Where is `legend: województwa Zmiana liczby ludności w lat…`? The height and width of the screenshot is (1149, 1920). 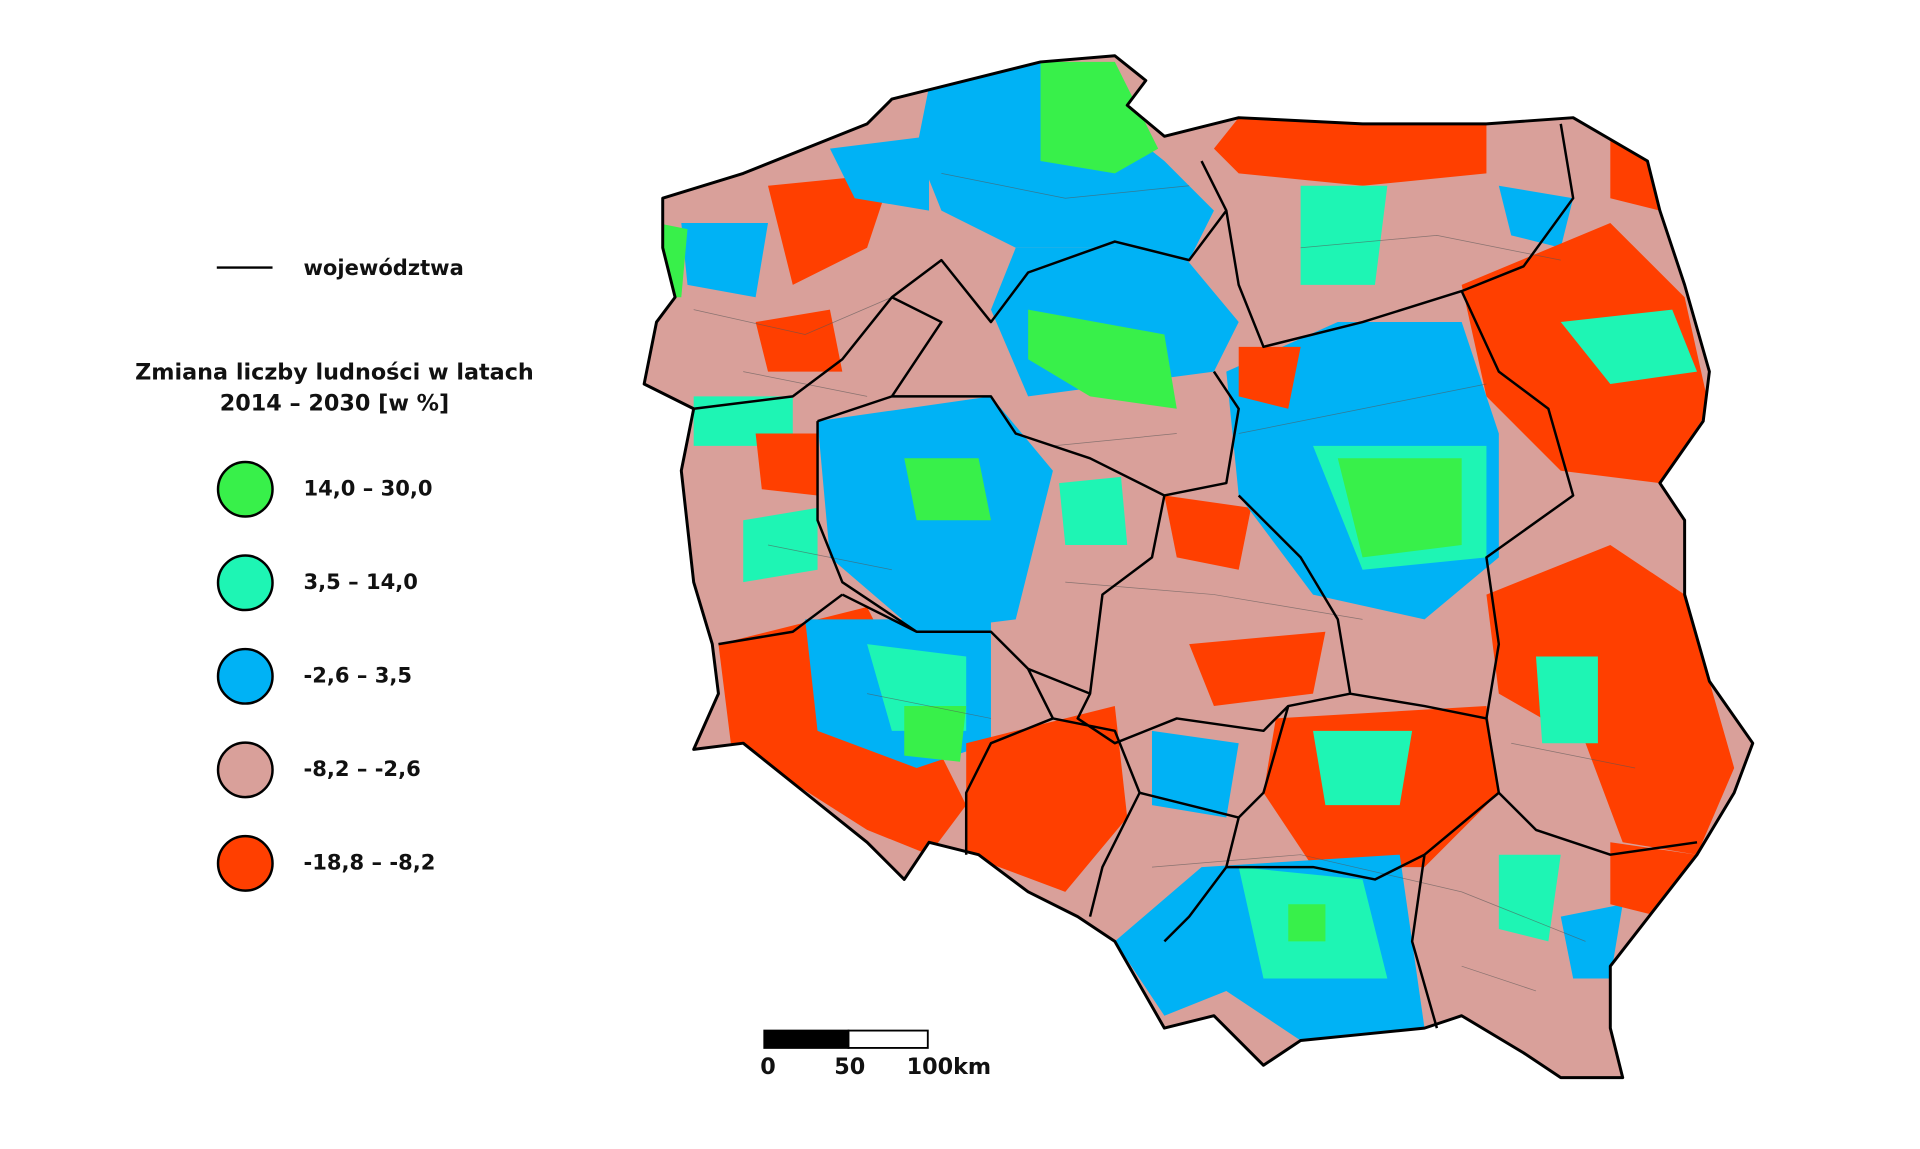 legend: województwa Zmiana liczby ludności w lat… is located at coordinates (334, 573).